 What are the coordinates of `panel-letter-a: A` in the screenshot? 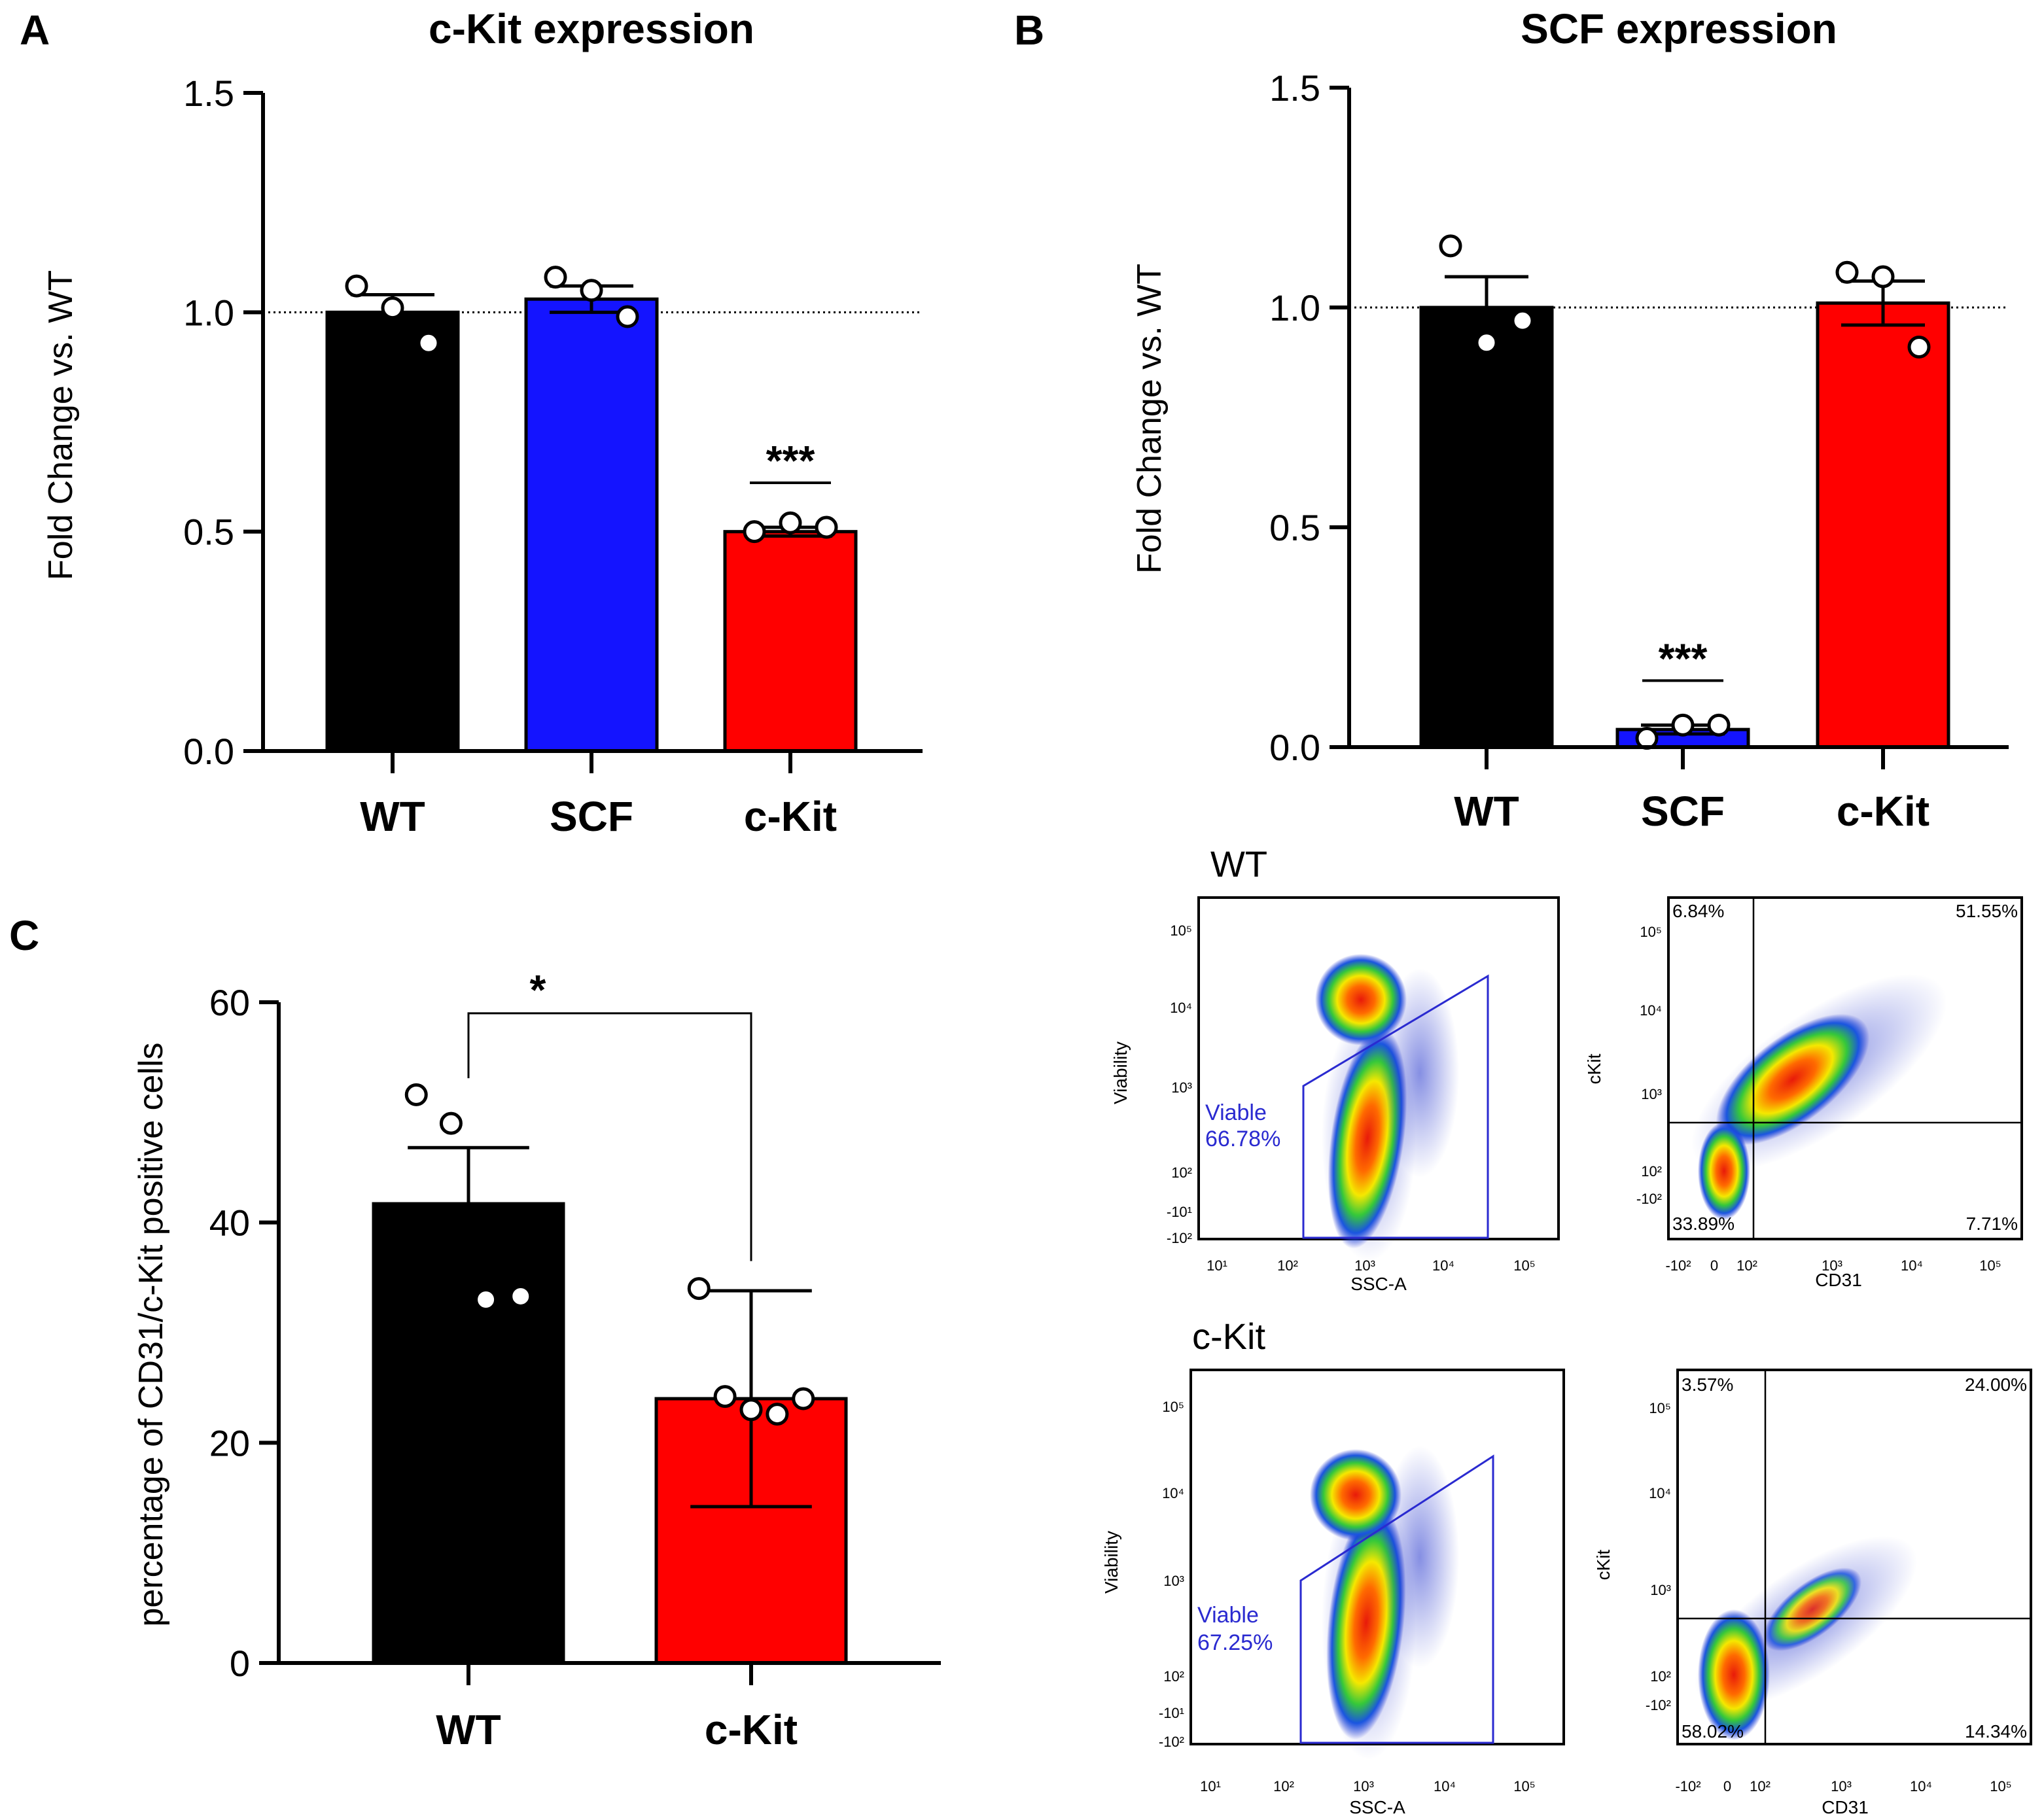 It's located at (35, 30).